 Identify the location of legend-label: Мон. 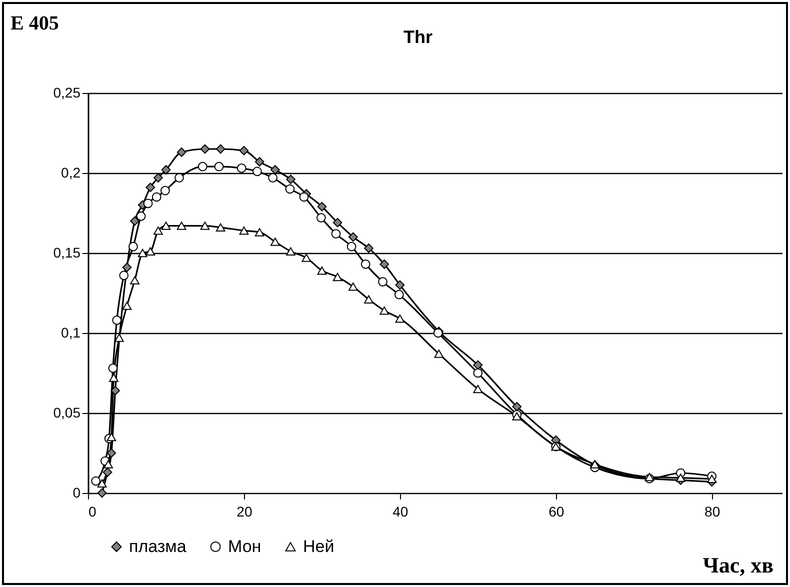
(245, 546).